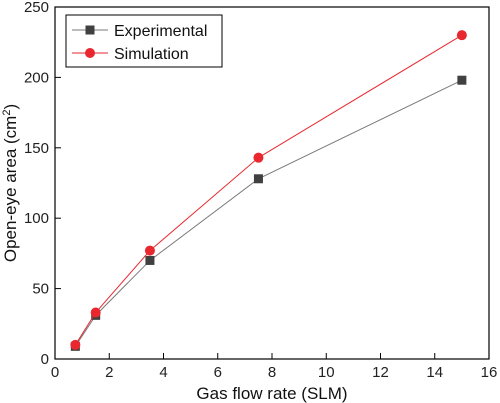 The image size is (500, 403). I want to click on legend-experimental-label: Experimental, so click(160, 31).